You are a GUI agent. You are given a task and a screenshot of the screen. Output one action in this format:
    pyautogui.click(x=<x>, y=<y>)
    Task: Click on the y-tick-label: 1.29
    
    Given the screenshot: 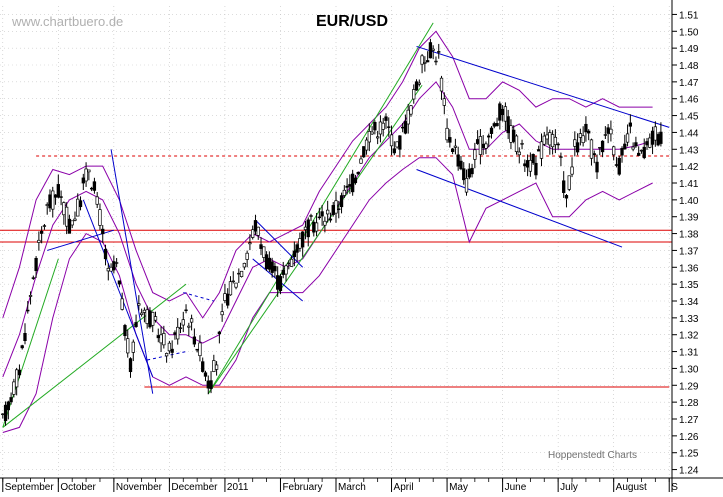 What is the action you would take?
    pyautogui.click(x=689, y=386)
    